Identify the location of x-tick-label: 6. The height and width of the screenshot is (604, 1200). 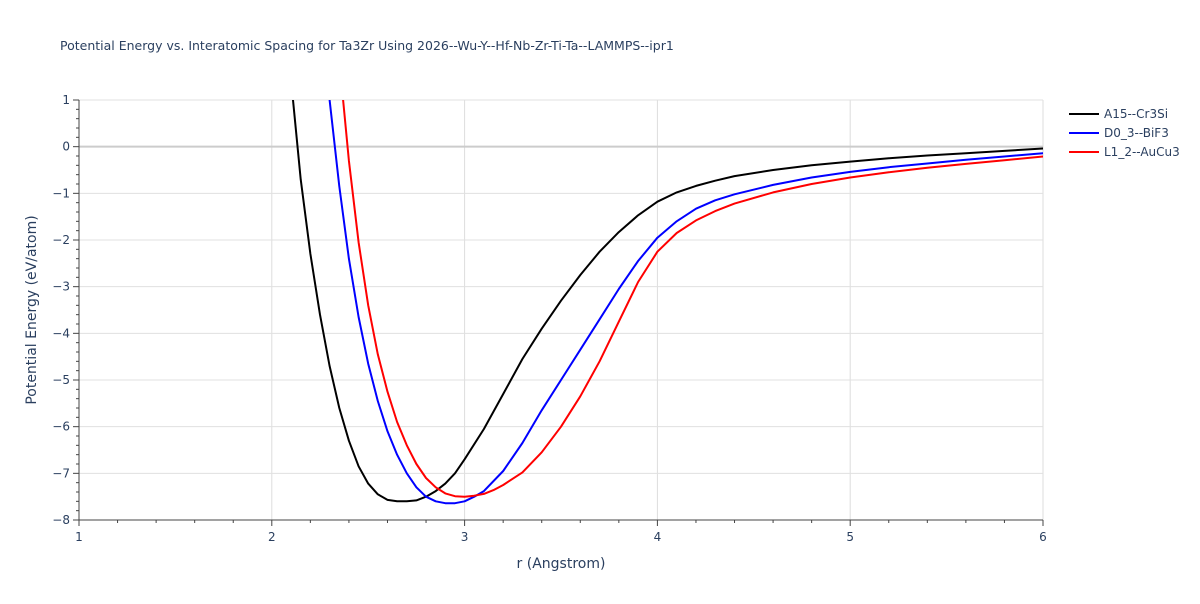
(1043, 537).